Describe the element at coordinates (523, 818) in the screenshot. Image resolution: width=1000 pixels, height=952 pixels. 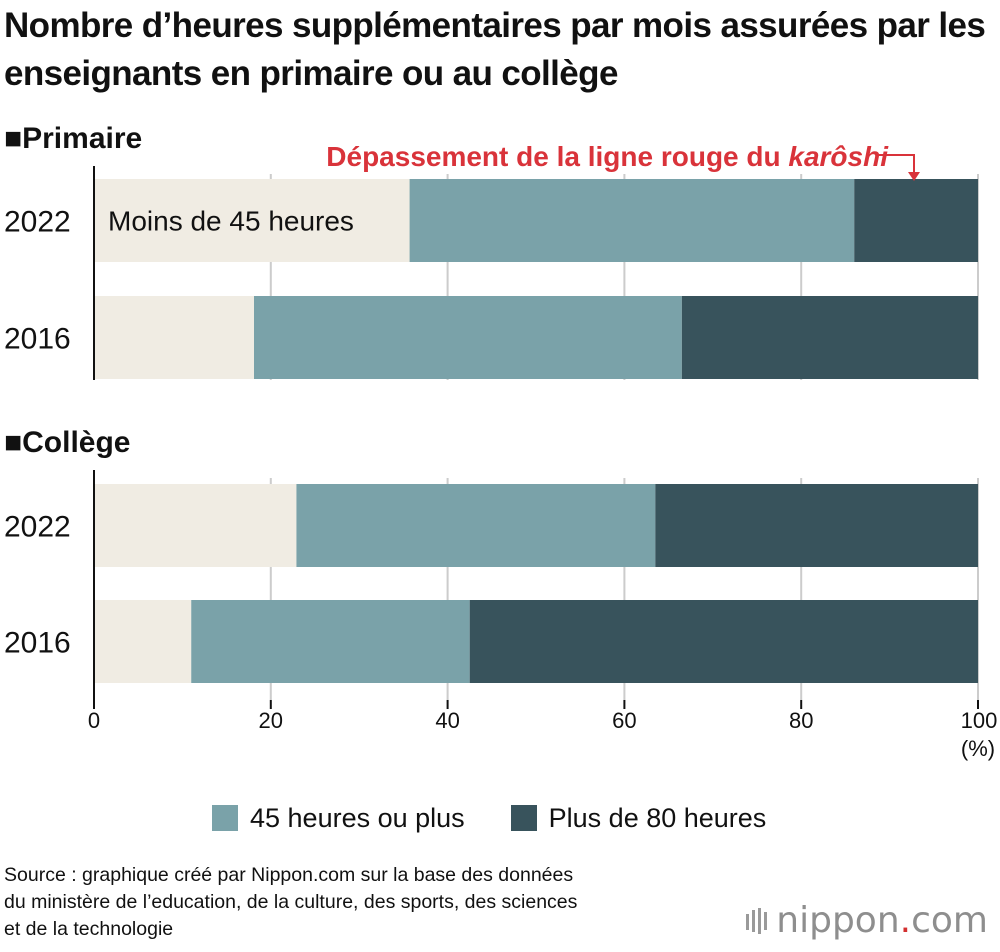
I see `legend-swatch-80-plus` at that location.